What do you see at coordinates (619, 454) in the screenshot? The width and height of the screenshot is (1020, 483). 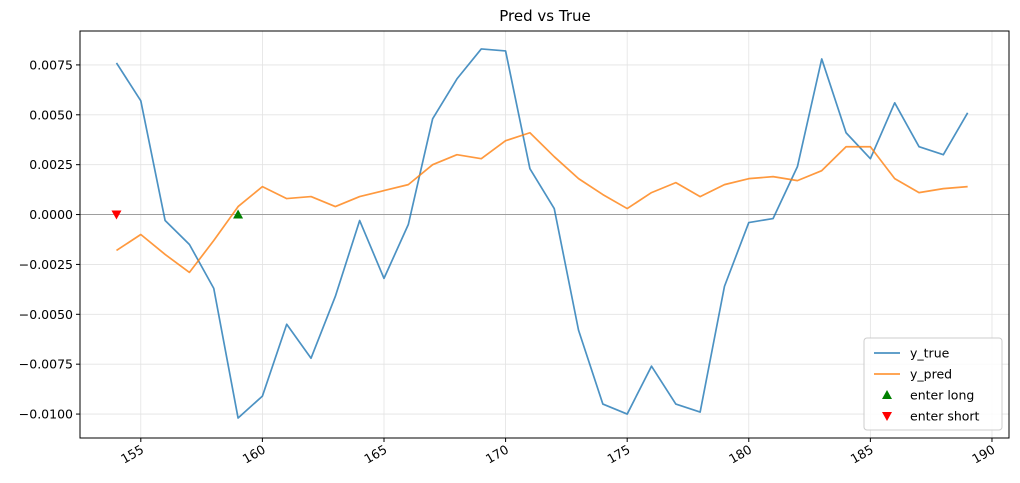 I see `x-tick-label: 175` at bounding box center [619, 454].